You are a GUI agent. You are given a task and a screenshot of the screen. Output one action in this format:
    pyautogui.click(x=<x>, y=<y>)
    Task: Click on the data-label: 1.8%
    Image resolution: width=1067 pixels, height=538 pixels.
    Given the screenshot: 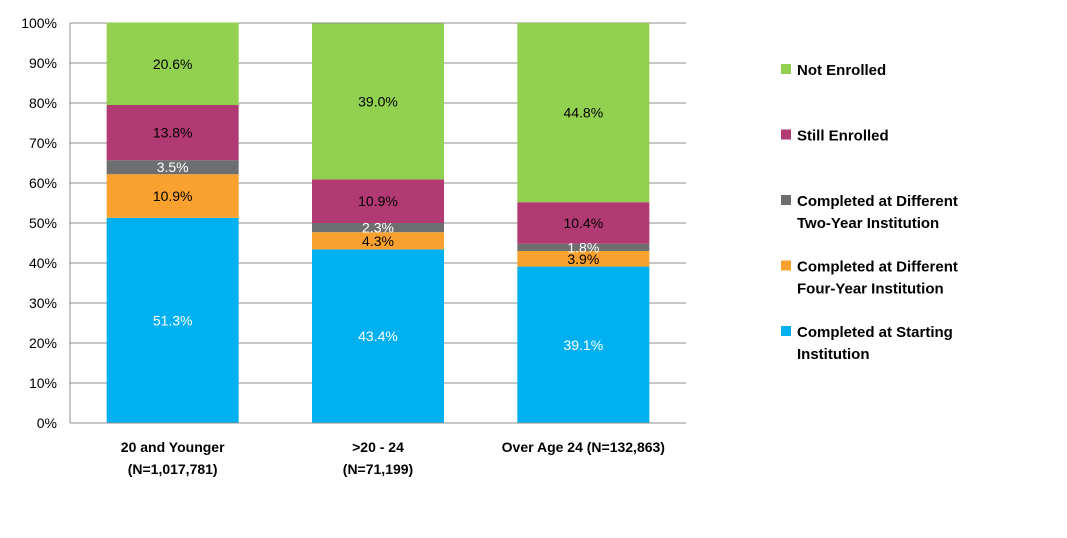 What is the action you would take?
    pyautogui.click(x=583, y=247)
    